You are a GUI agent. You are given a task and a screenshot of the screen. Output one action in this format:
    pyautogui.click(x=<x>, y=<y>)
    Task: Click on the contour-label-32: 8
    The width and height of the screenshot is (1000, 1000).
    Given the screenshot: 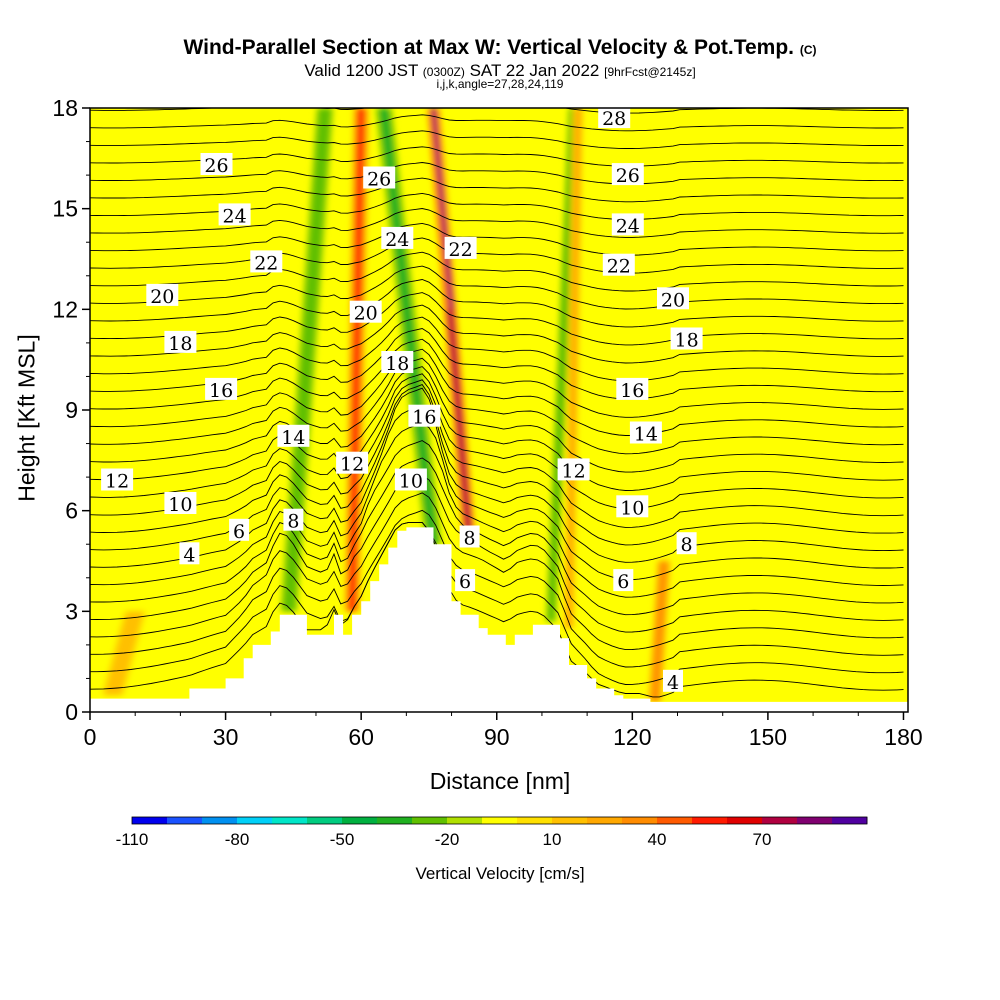 What is the action you would take?
    pyautogui.click(x=687, y=545)
    